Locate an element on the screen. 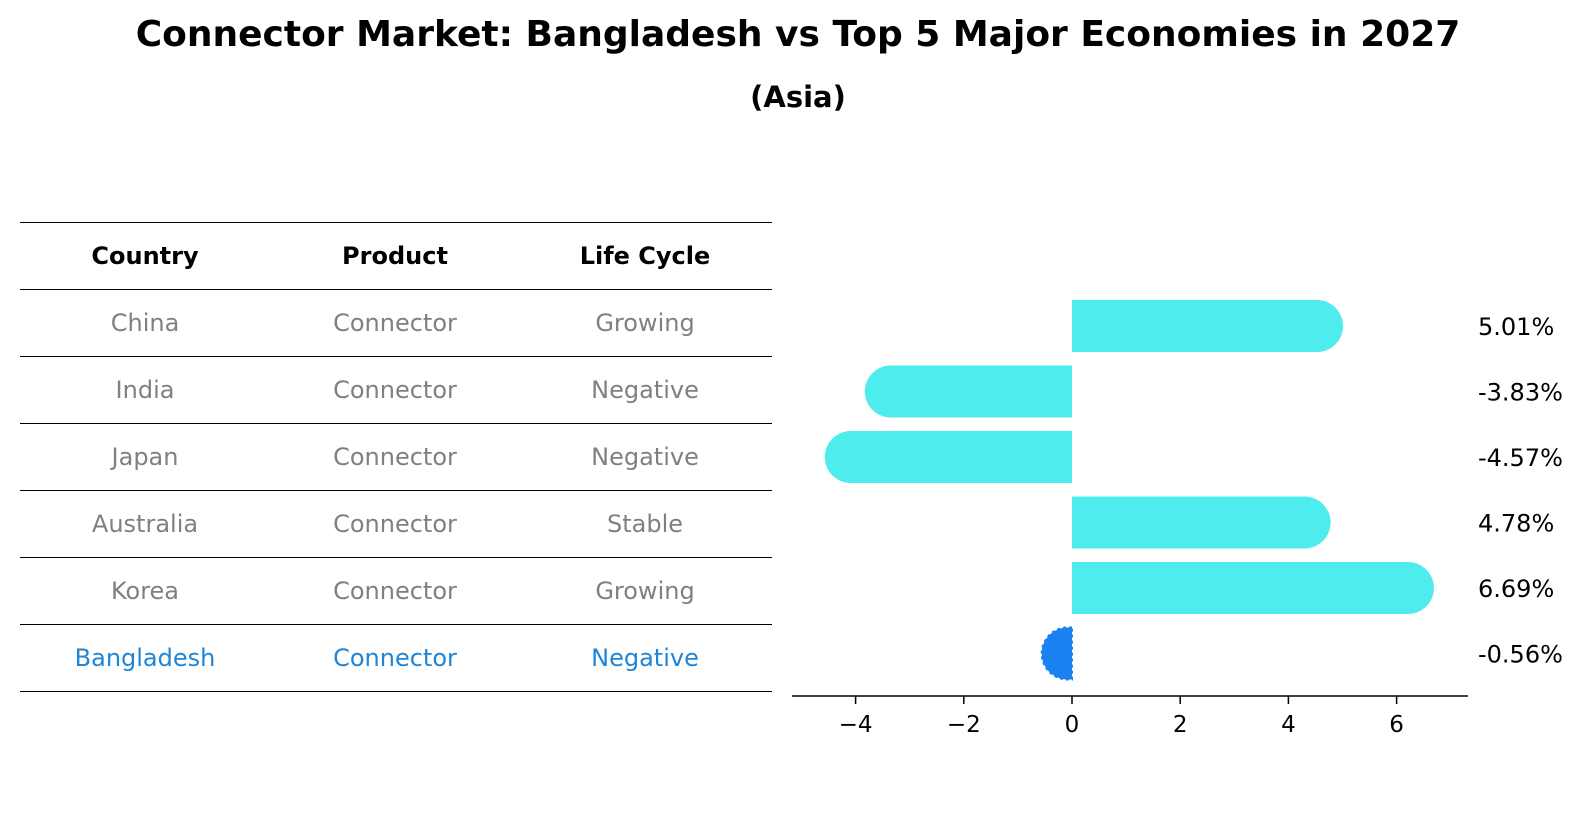 The image size is (1596, 823). table-row: Korea Connector Growing is located at coordinates (396, 590).